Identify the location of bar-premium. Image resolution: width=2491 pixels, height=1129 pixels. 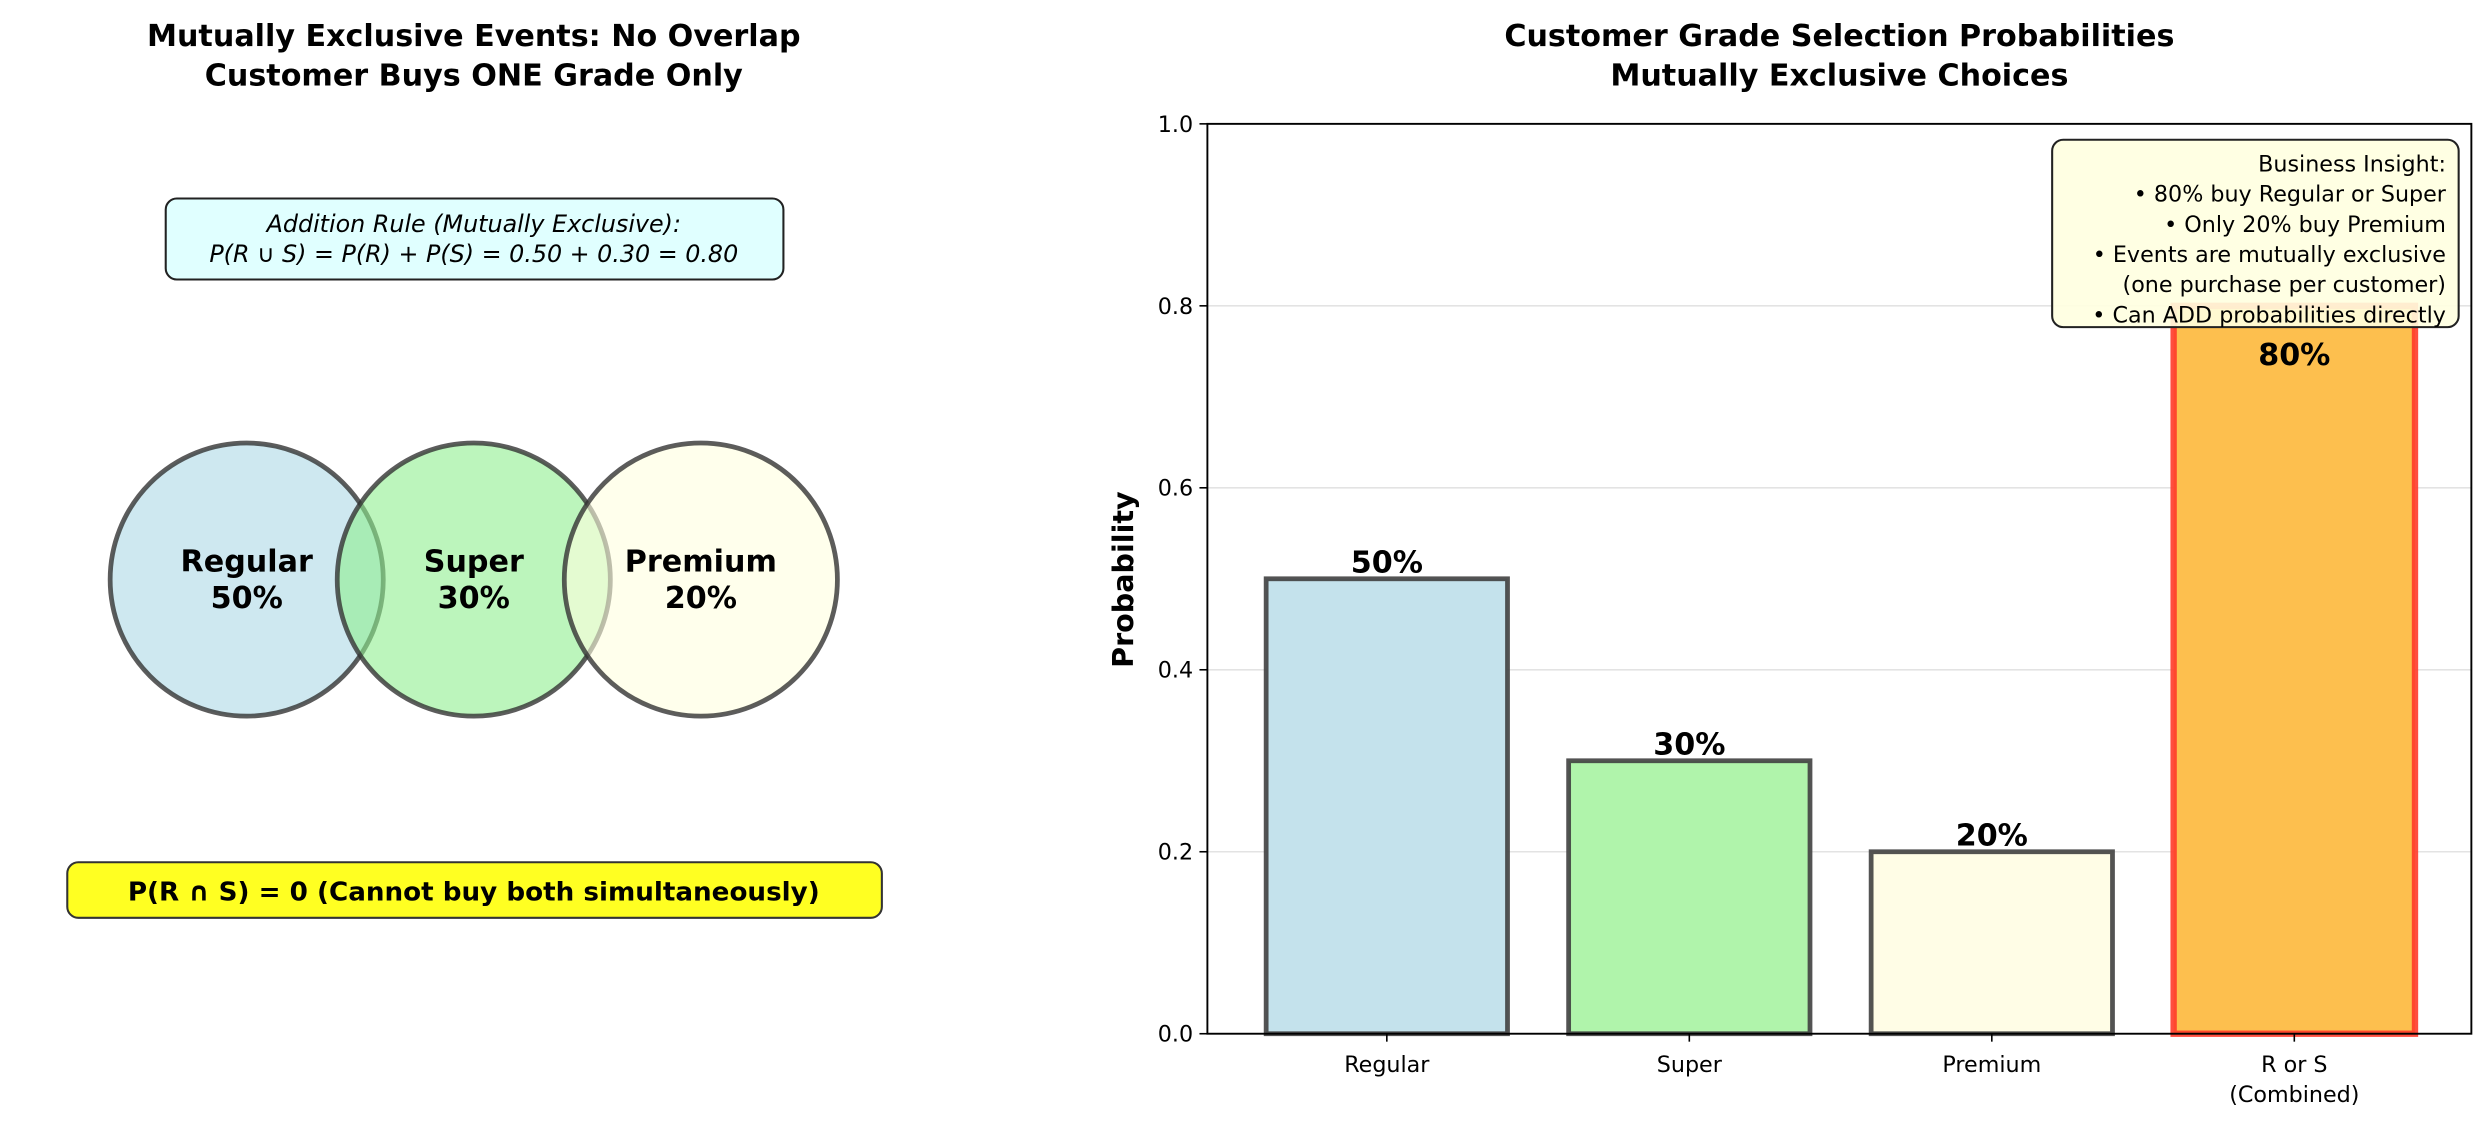
(1991, 943).